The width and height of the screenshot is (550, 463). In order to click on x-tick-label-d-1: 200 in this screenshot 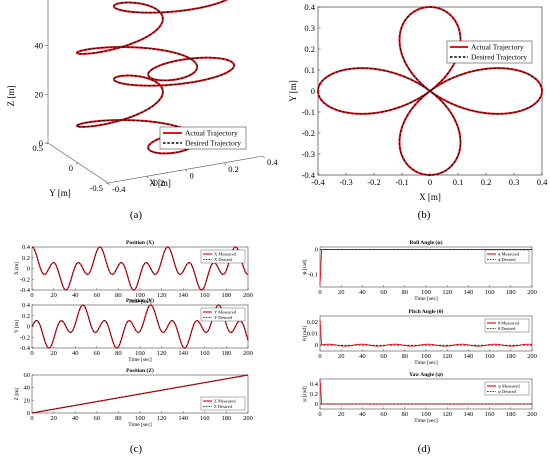, I will do `click(532, 292)`.